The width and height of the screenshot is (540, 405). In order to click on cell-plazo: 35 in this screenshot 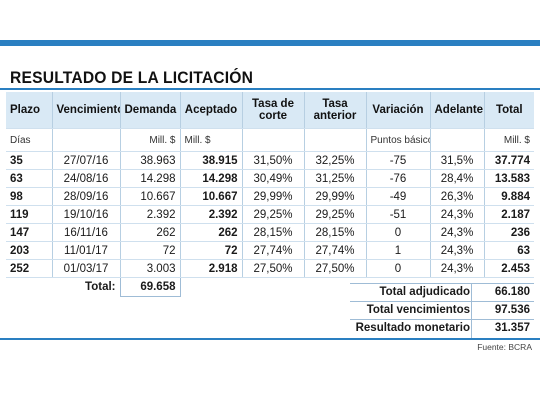, I will do `click(29, 160)`.